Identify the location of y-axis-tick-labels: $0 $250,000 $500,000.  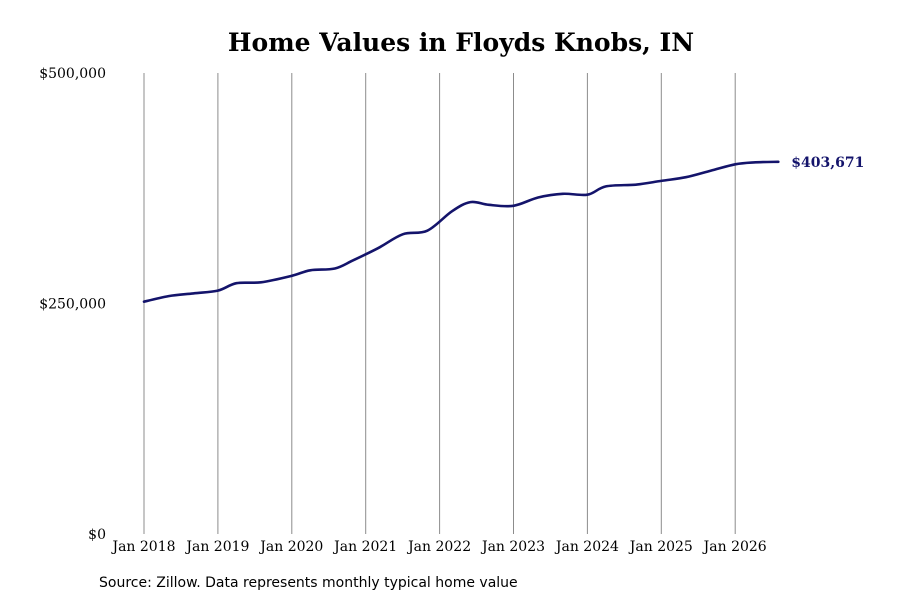
(72, 304).